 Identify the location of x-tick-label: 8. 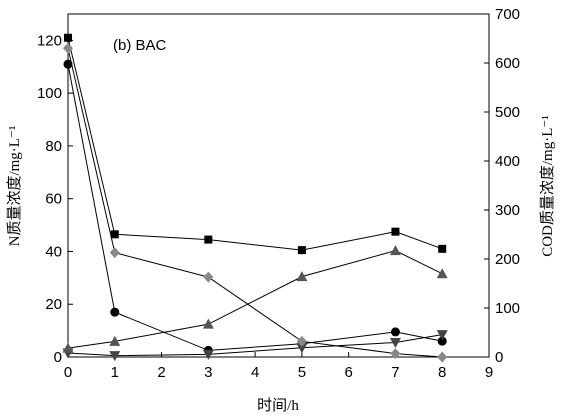
(442, 372).